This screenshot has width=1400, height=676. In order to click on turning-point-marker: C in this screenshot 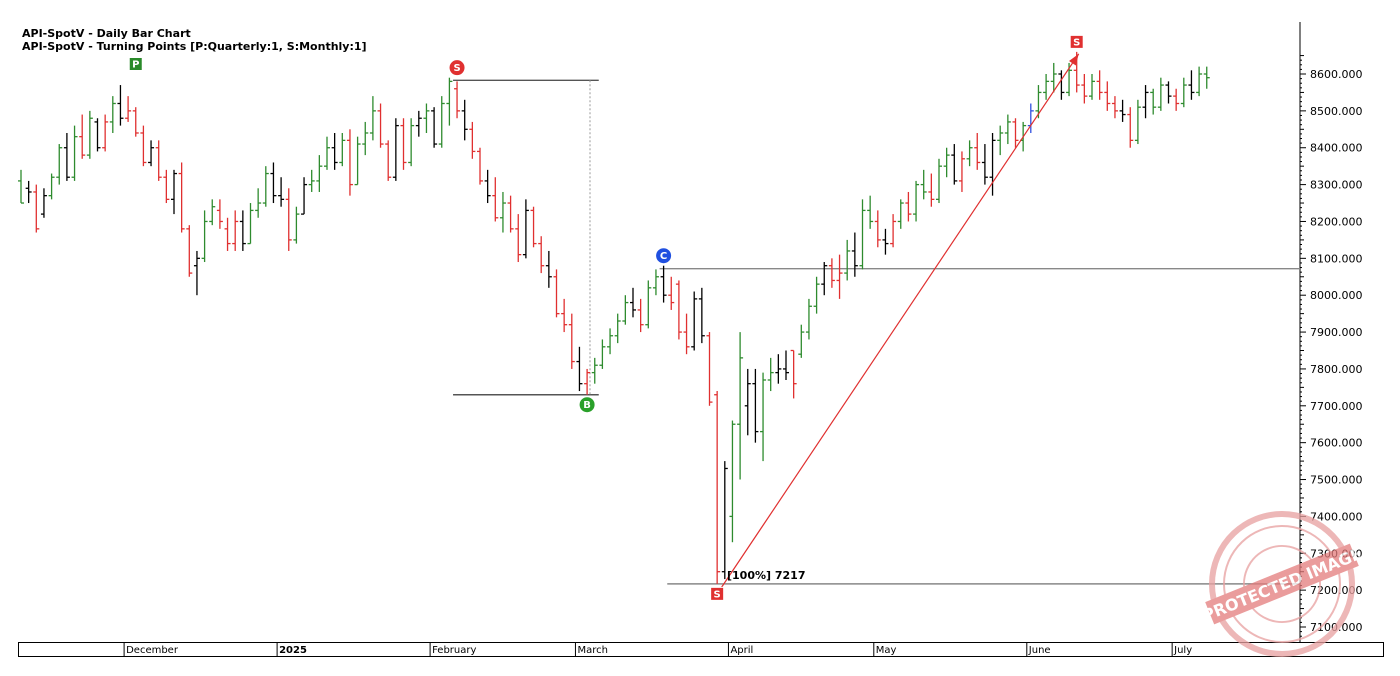, I will do `click(664, 256)`.